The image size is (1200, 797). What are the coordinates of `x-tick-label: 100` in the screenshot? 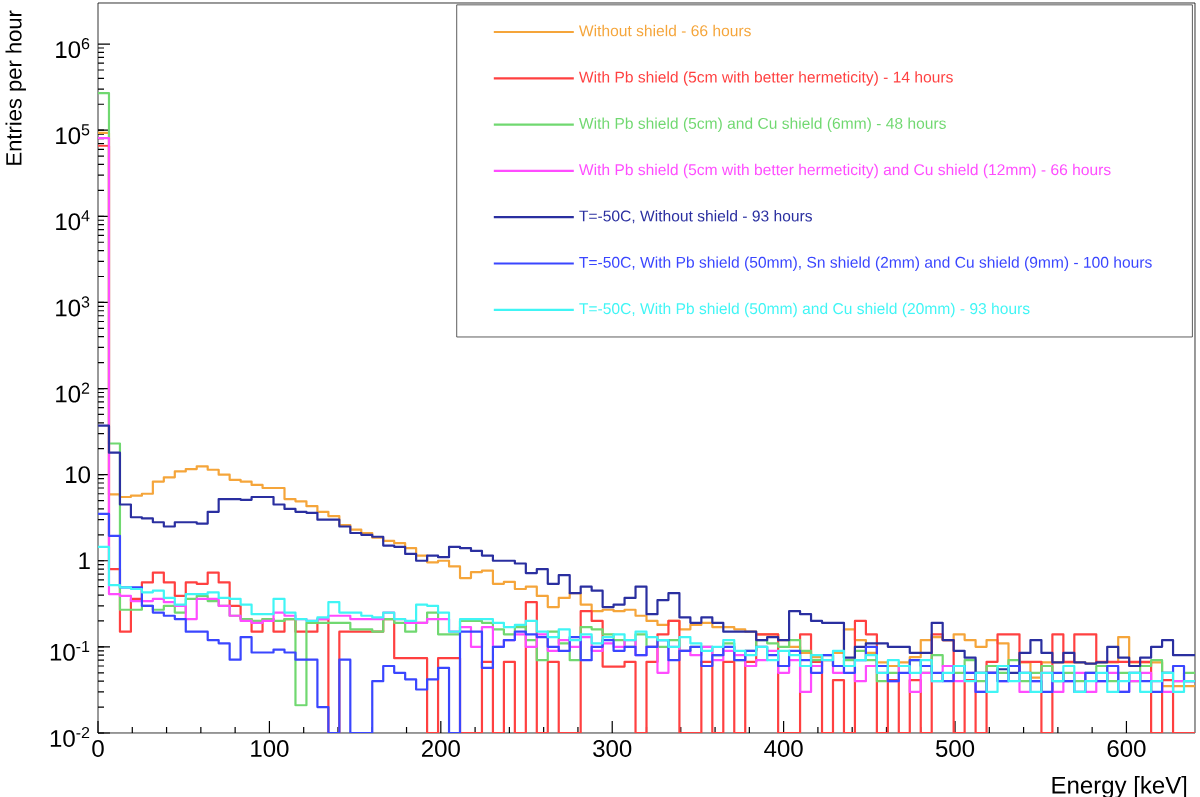 It's located at (270, 749).